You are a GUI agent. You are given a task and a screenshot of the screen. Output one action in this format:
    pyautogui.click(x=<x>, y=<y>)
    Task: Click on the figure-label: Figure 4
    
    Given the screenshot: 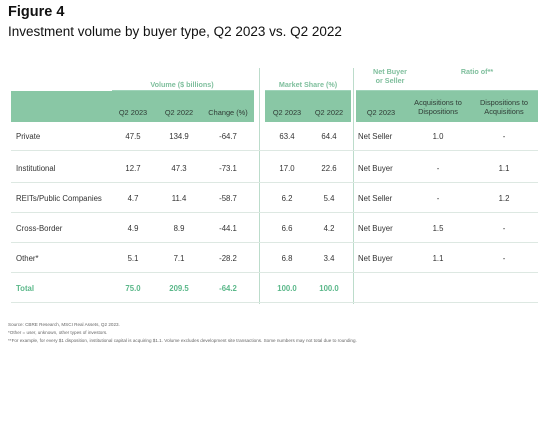 What is the action you would take?
    pyautogui.click(x=36, y=12)
    